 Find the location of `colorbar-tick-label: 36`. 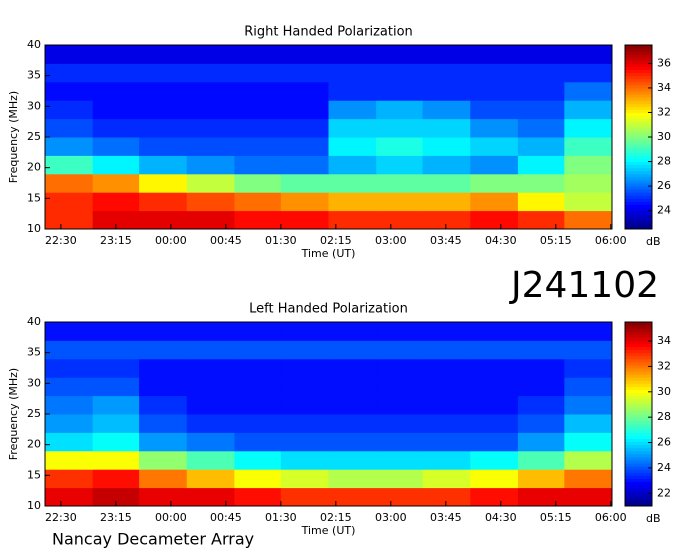

colorbar-tick-label: 36 is located at coordinates (664, 62).